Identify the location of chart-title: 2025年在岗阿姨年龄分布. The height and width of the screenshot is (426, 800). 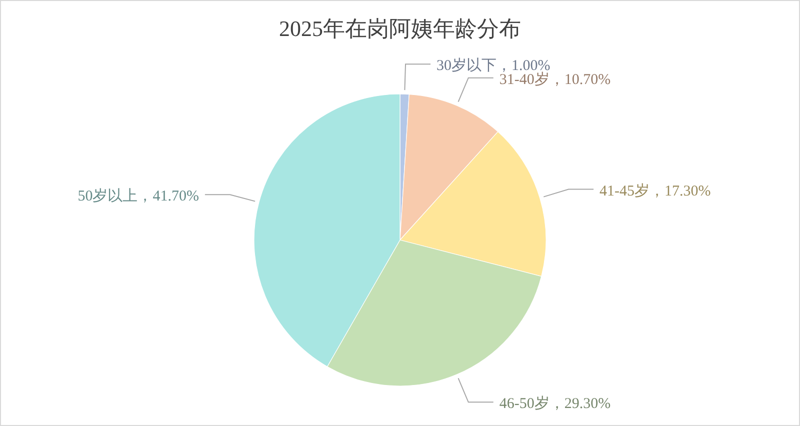
(400, 28).